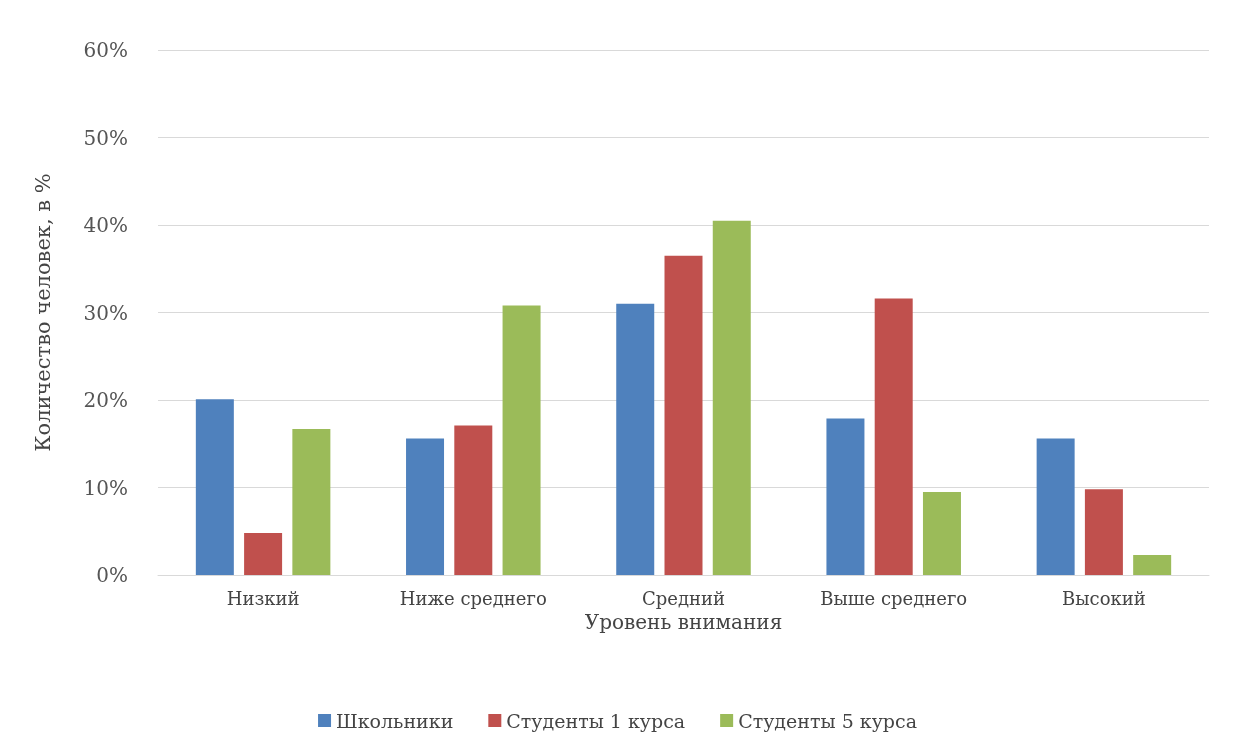  I want to click on y-tick-label: 10%, so click(105, 487).